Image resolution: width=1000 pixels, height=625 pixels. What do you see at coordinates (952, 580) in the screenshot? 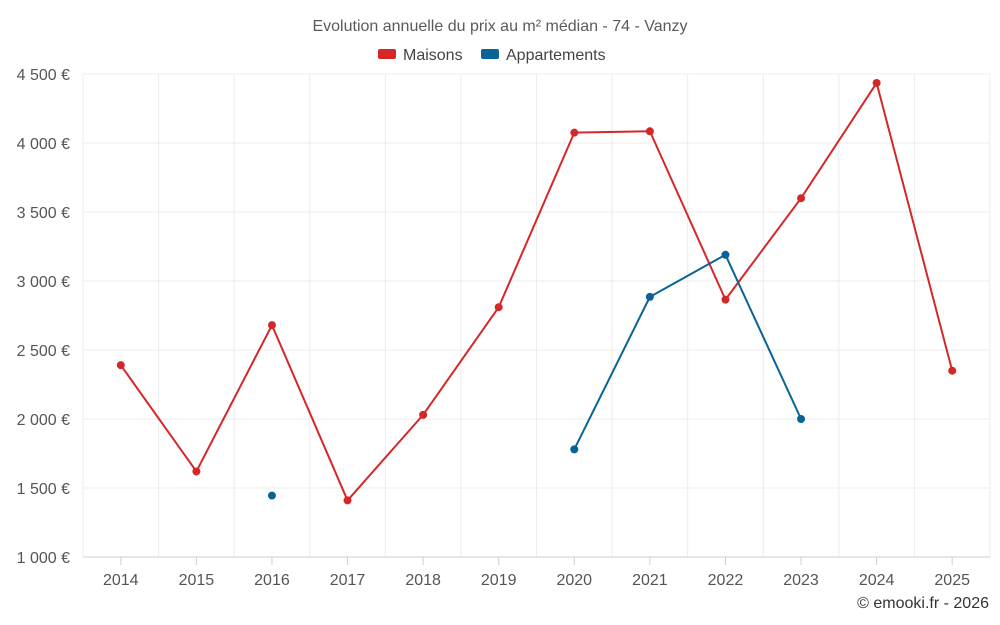
I see `x-tick-label: 2025` at bounding box center [952, 580].